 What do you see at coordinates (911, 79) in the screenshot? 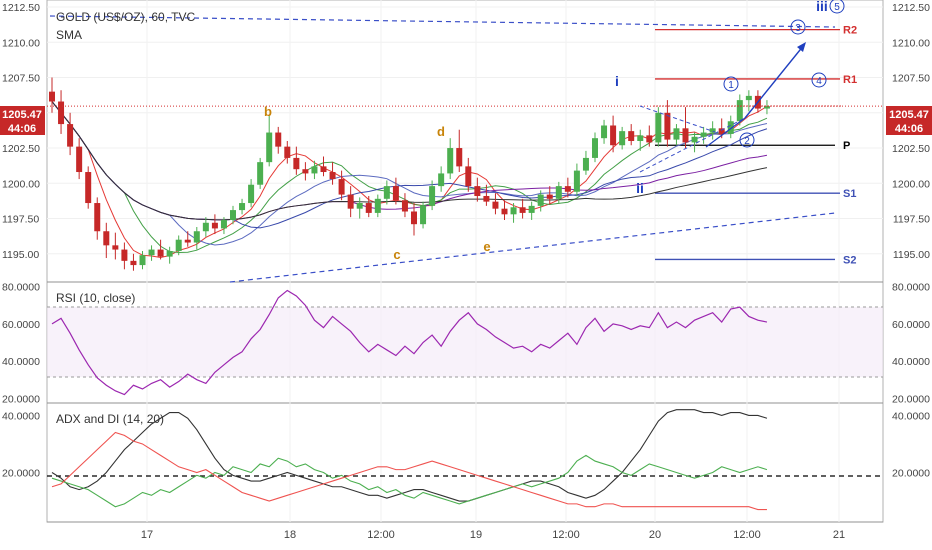
I see `price-tick-label-right: 1207.50` at bounding box center [911, 79].